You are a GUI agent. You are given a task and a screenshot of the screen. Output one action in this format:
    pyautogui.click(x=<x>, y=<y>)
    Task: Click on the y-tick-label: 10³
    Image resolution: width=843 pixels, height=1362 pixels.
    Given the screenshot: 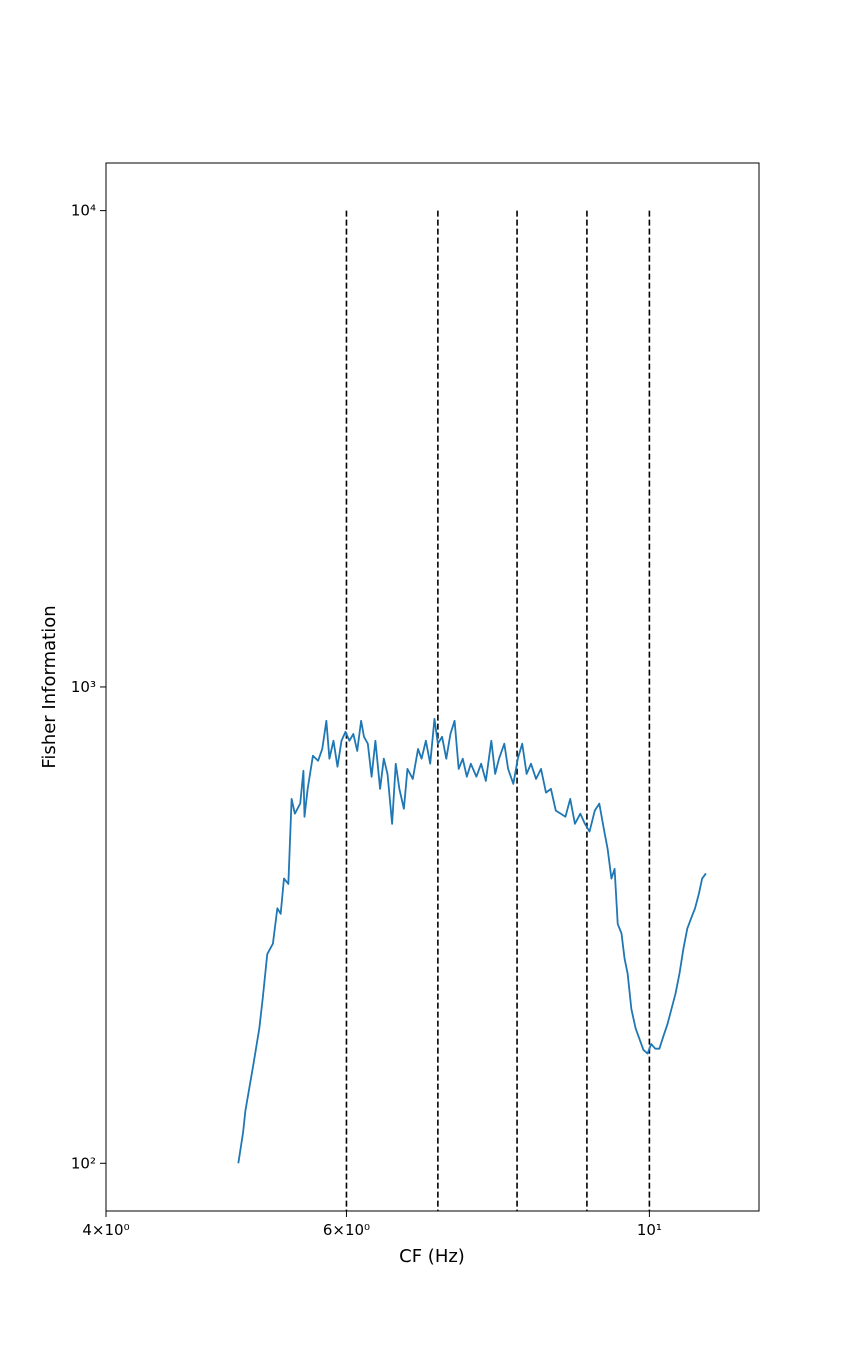 What is the action you would take?
    pyautogui.click(x=83, y=687)
    